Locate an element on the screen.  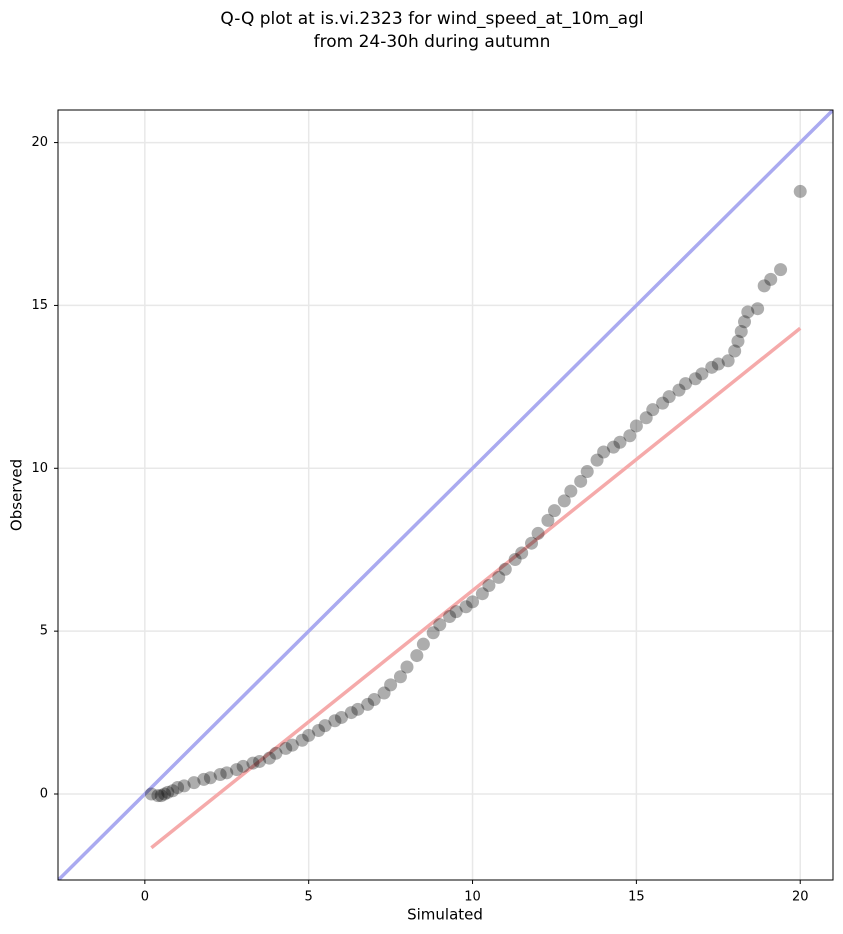
chart-title: from 24-30h during autumn is located at coordinates (432, 42).